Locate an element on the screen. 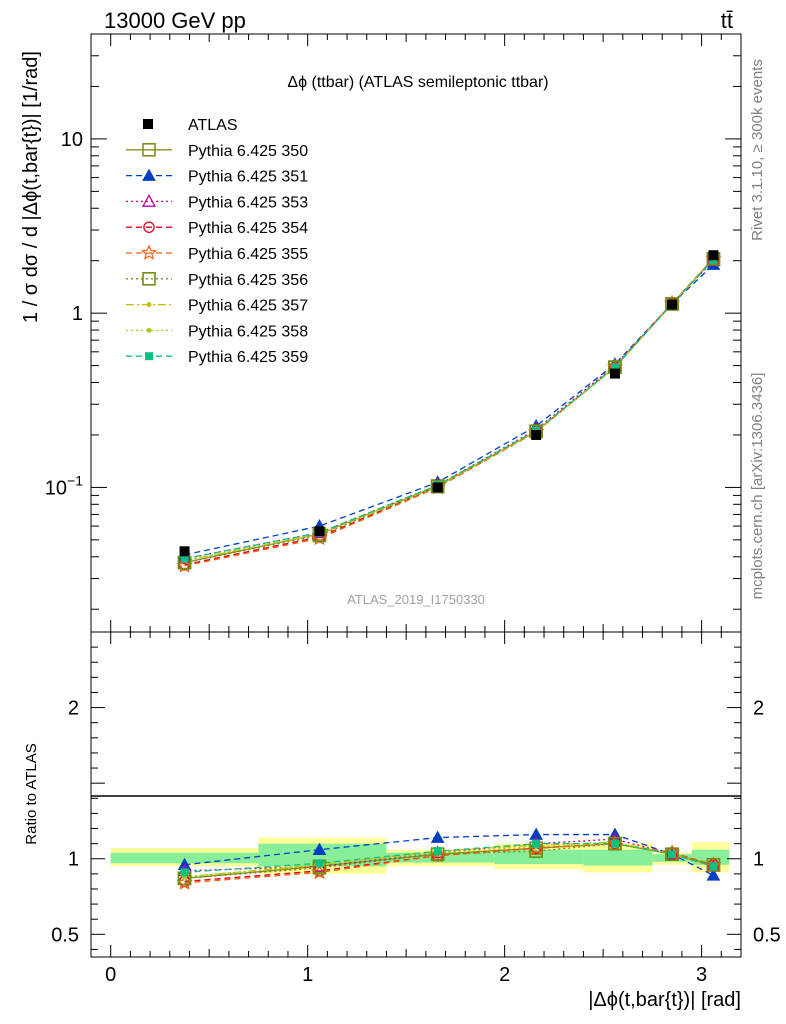 This screenshot has height=1024, width=786. mcplots-credit-label: mcplots.cern.ch [arXiv:1306.3436] is located at coordinates (757, 486).